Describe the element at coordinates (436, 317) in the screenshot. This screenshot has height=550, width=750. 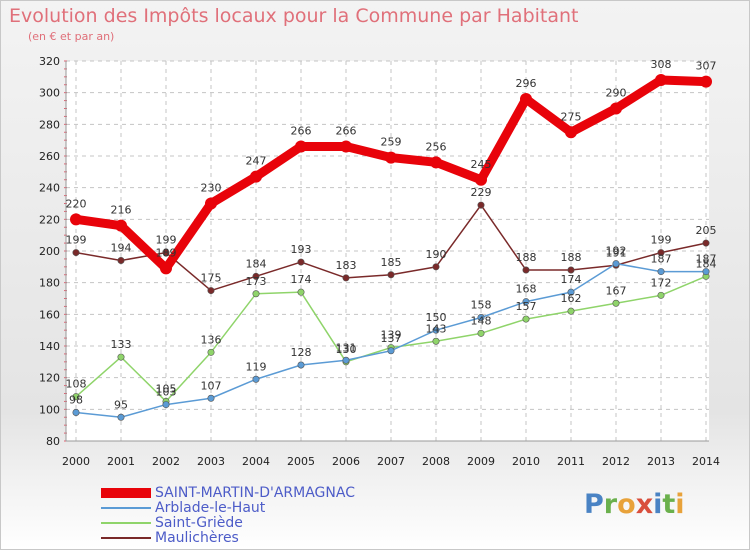
I see `data-label: 150` at that location.